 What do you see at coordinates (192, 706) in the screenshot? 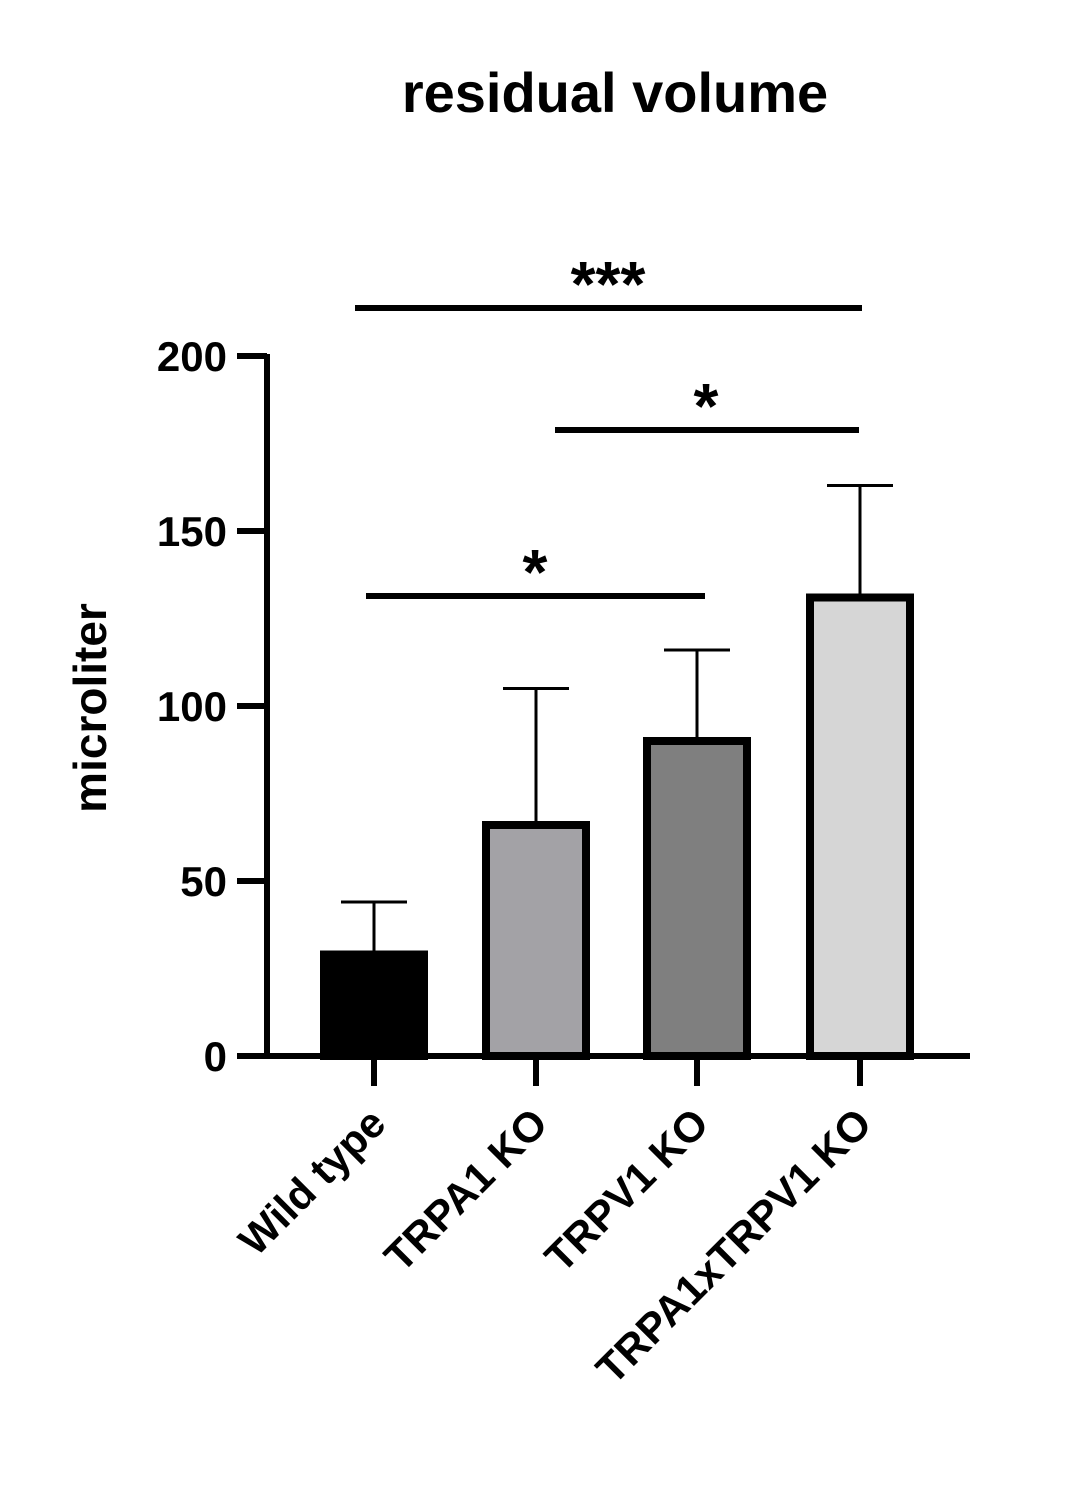
I see `y-tick-label-2: 100` at bounding box center [192, 706].